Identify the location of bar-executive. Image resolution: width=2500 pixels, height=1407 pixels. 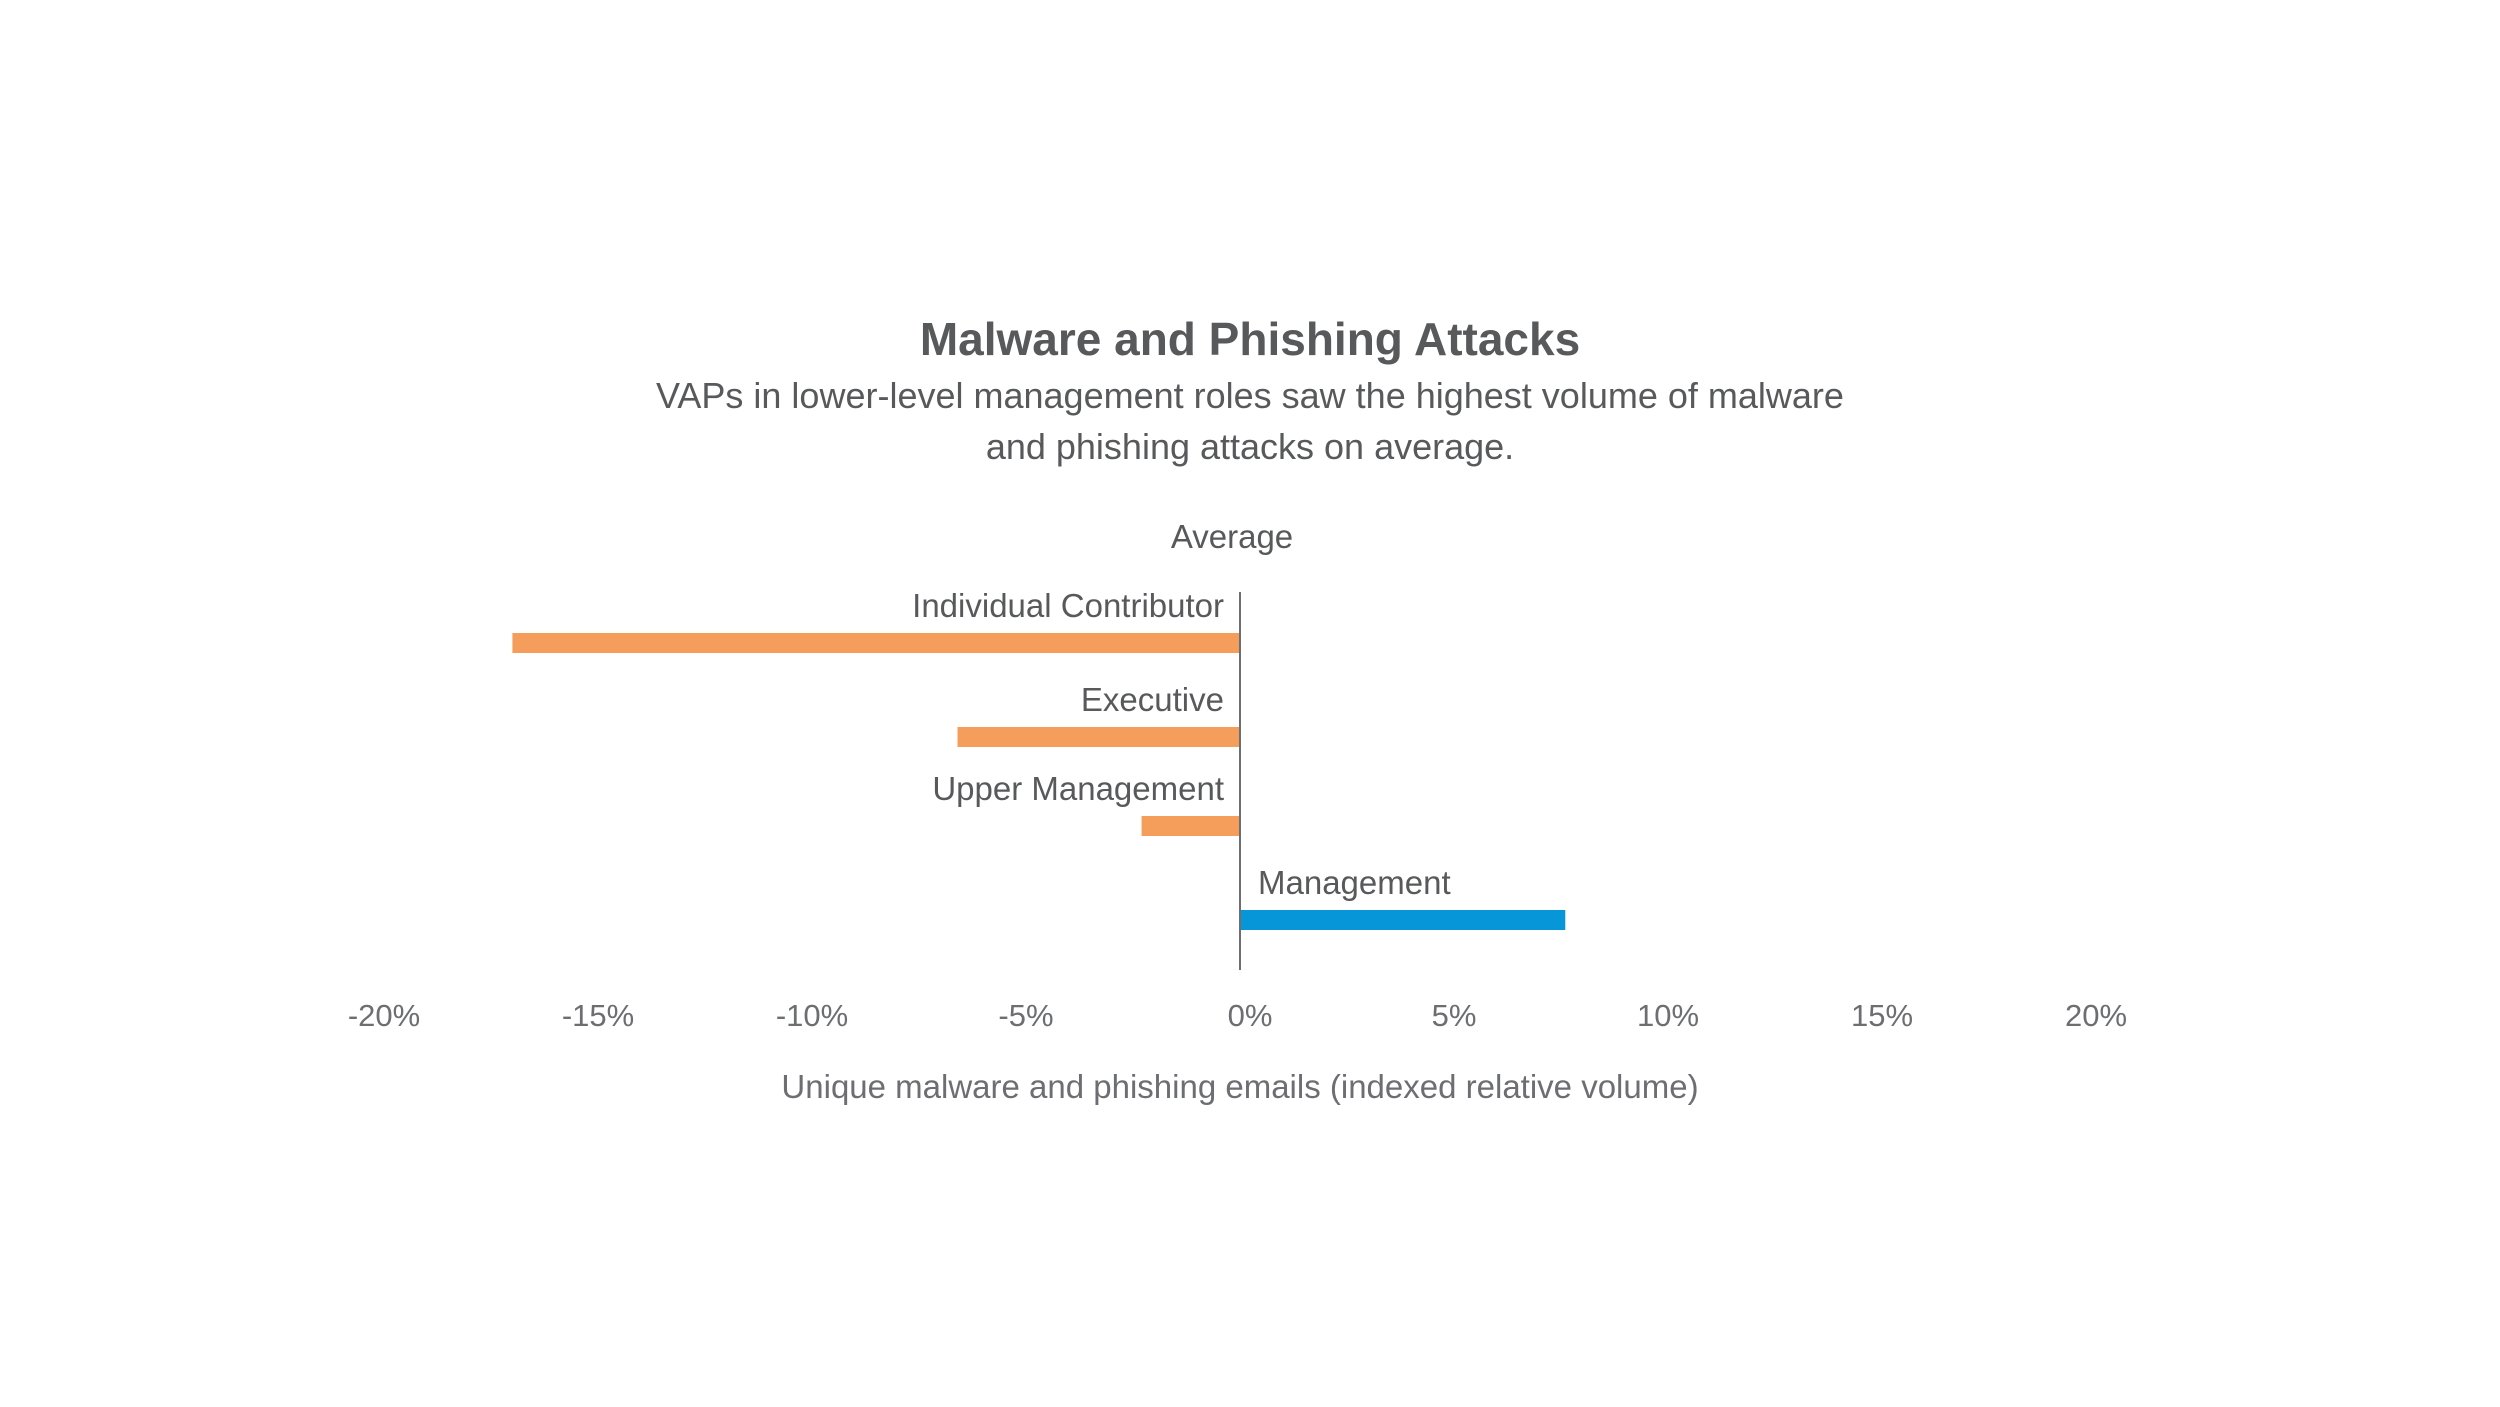
(1098, 737).